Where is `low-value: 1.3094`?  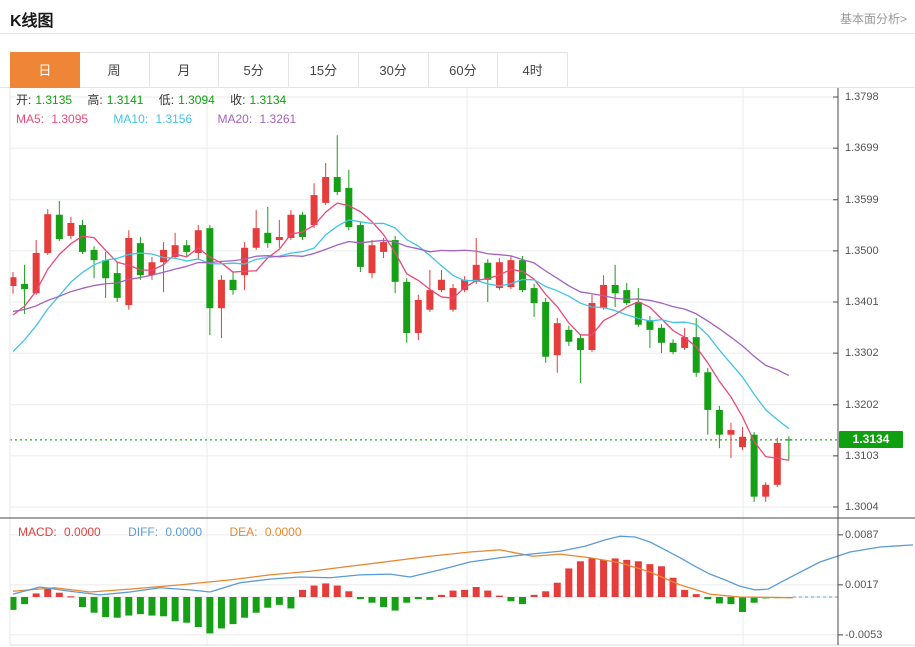
low-value: 1.3094 is located at coordinates (196, 100).